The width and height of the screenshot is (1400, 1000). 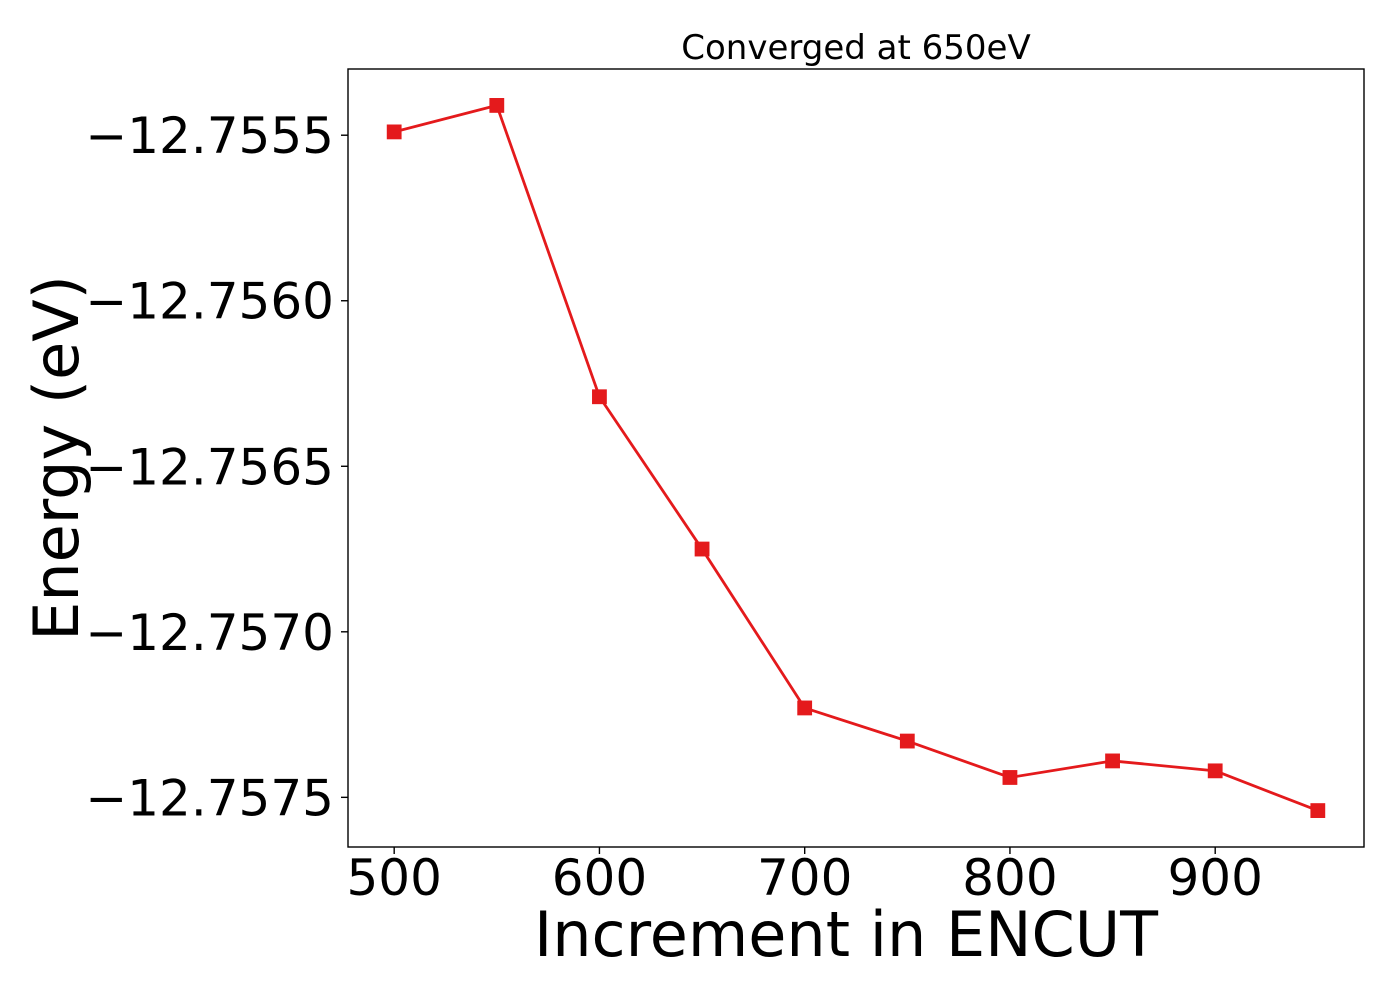 What do you see at coordinates (209, 136) in the screenshot?
I see `y-tick-label: −12.7555` at bounding box center [209, 136].